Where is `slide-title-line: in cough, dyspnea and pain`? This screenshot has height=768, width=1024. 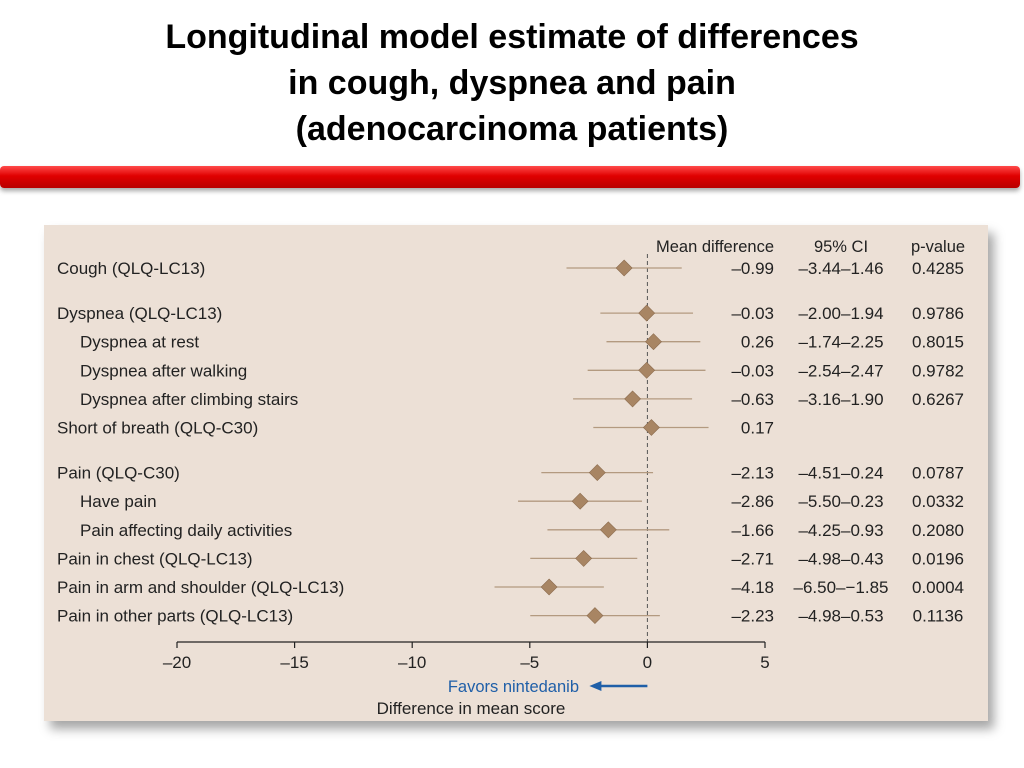 slide-title-line: in cough, dyspnea and pain is located at coordinates (512, 83).